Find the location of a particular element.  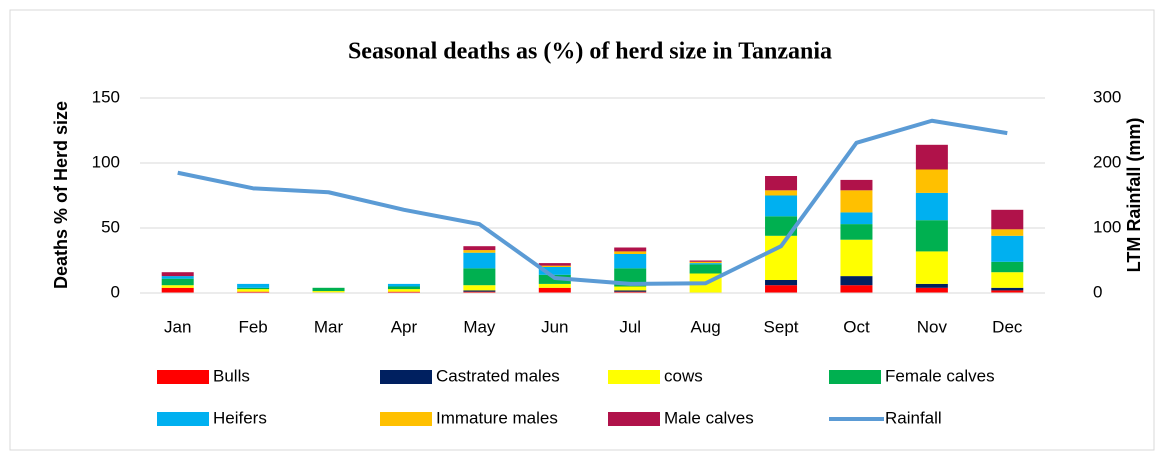

x-tick-label: Dec is located at coordinates (1007, 326).